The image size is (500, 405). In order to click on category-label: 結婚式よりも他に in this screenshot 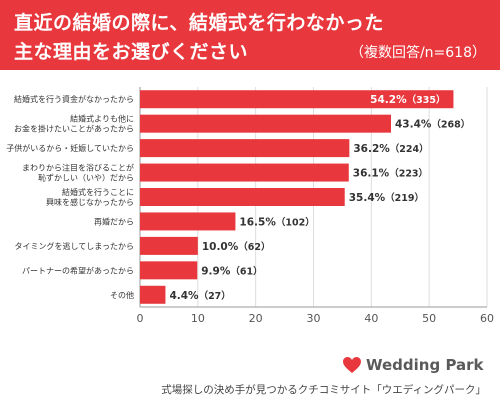, I will do `click(102, 119)`.